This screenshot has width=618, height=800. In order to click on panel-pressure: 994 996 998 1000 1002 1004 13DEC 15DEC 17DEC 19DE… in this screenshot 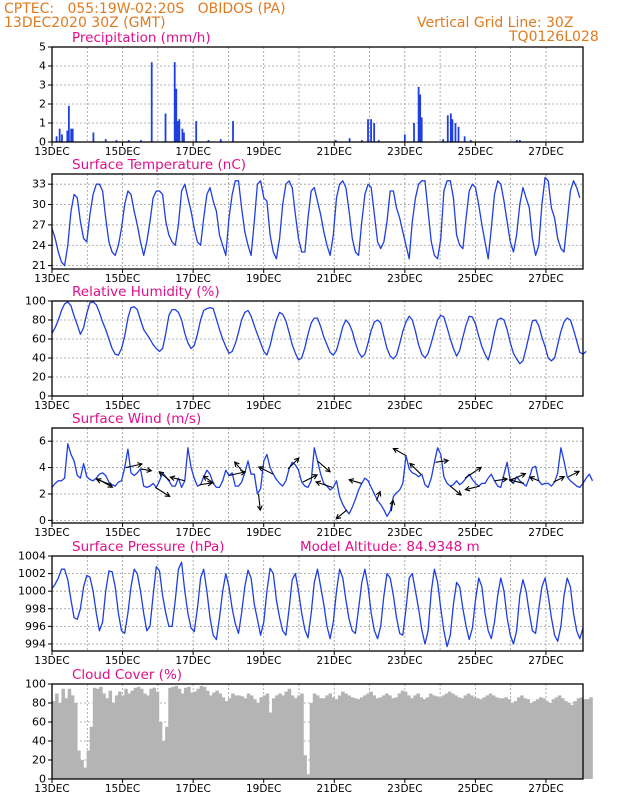, I will do `click(301, 603)`.